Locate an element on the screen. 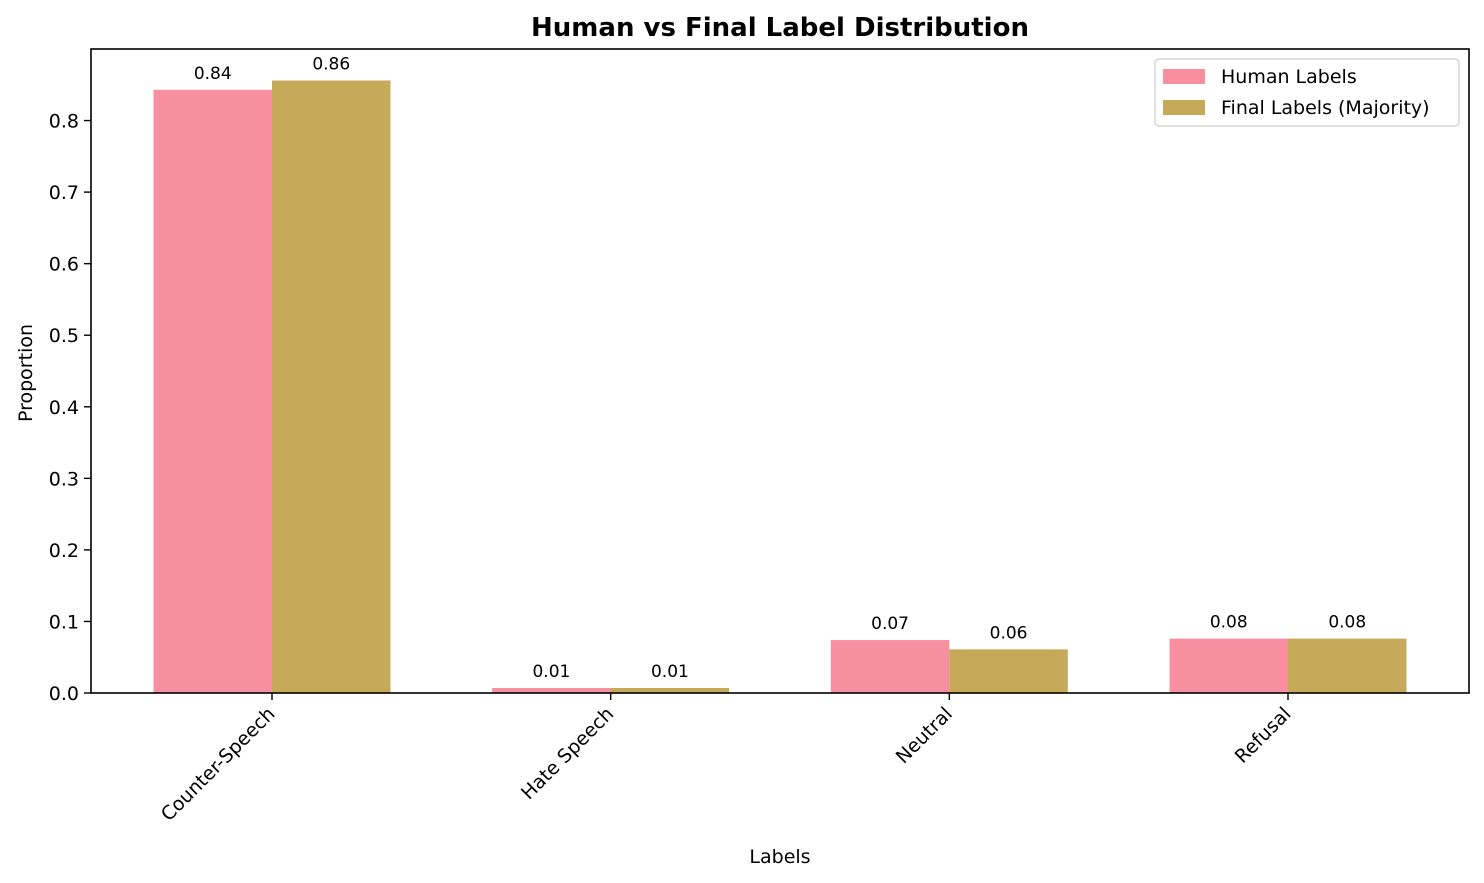 The image size is (1484, 883). legend-label: Human Labels is located at coordinates (1289, 77).